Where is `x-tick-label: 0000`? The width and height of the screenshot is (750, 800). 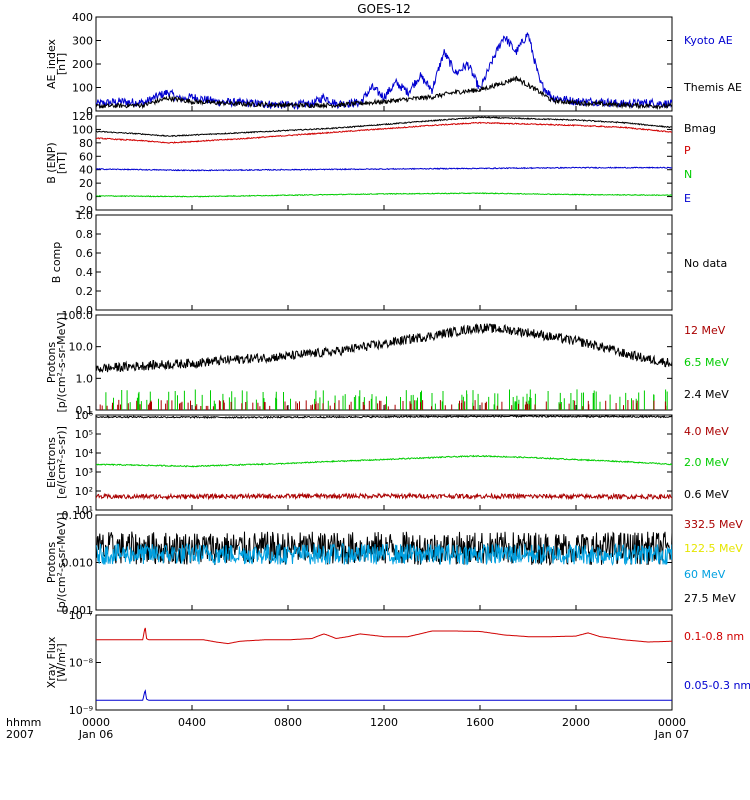 x-tick-label: 0000 is located at coordinates (672, 722).